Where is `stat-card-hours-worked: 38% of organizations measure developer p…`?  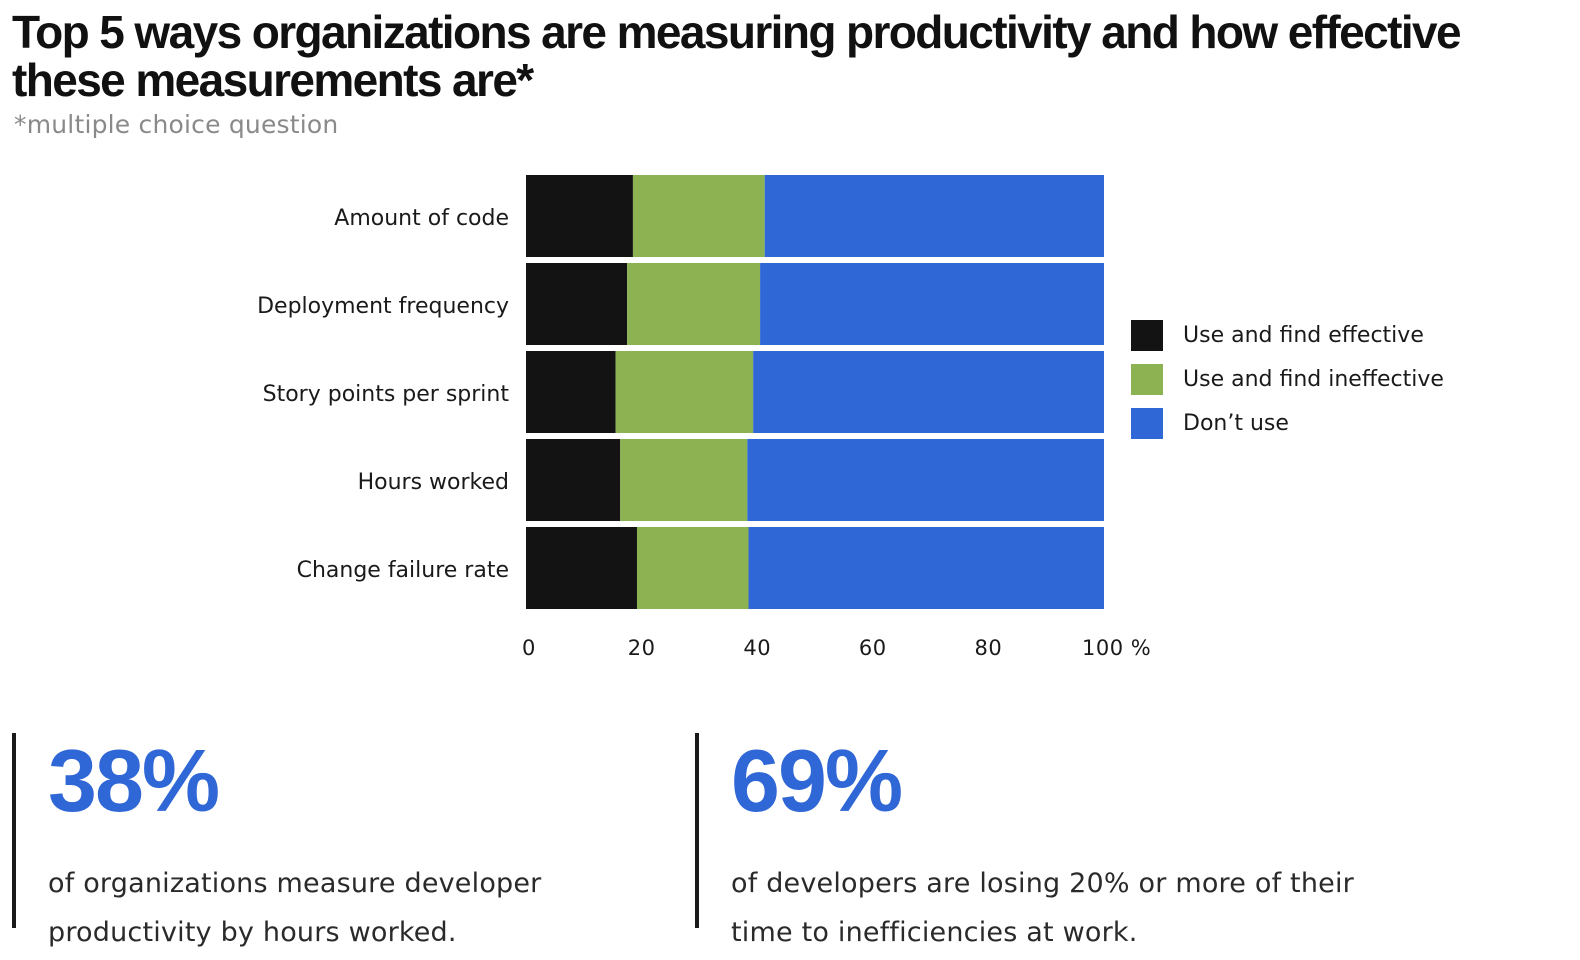
stat-card-hours-worked: 38% of organizations measure developer p… is located at coordinates (332, 839).